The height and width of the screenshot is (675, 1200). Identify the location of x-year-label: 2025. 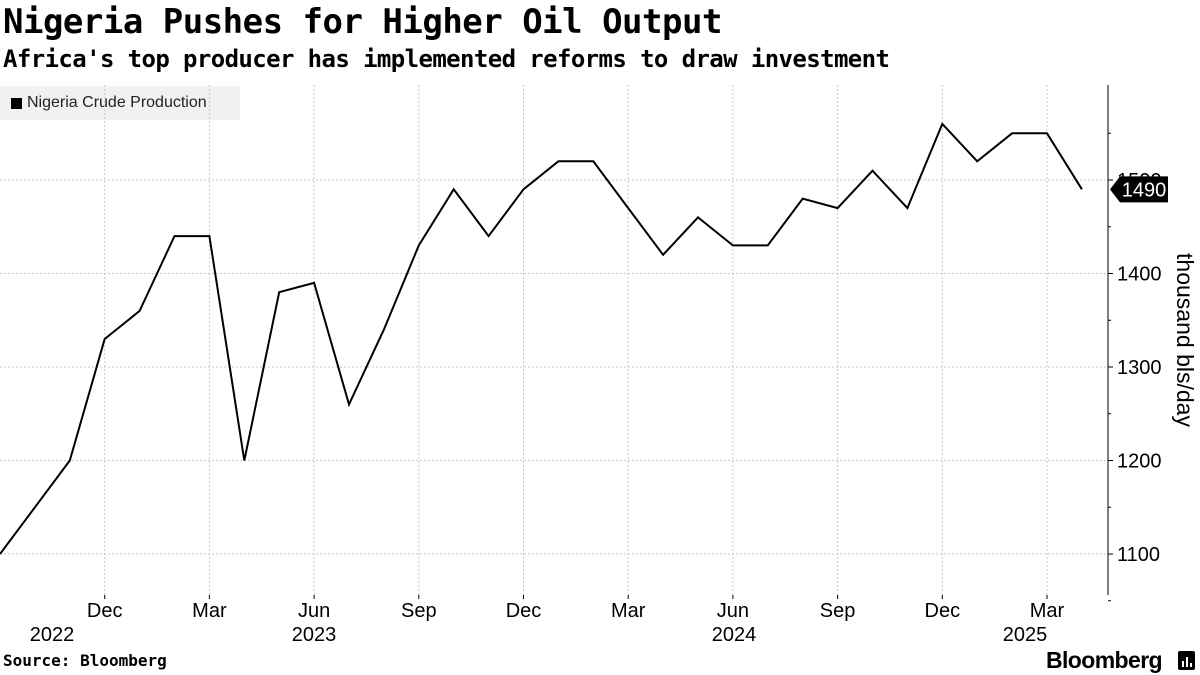
(1025, 635).